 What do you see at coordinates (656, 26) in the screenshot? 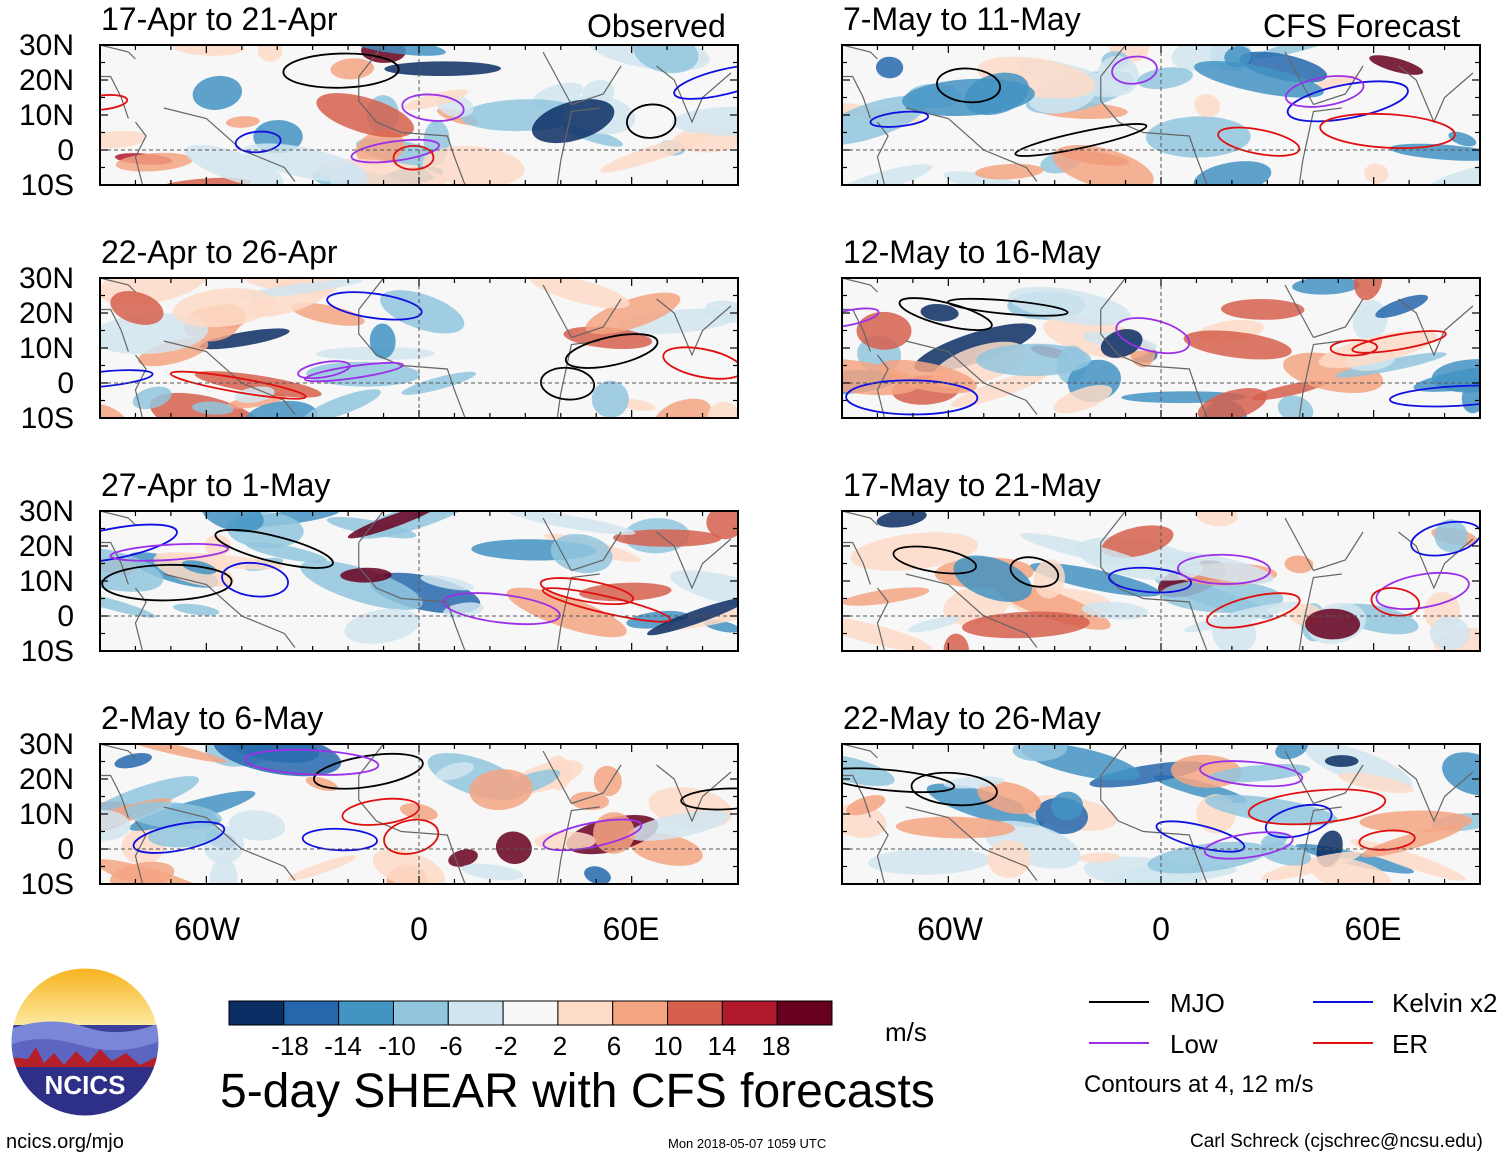
I see `observed-label: Observed` at bounding box center [656, 26].